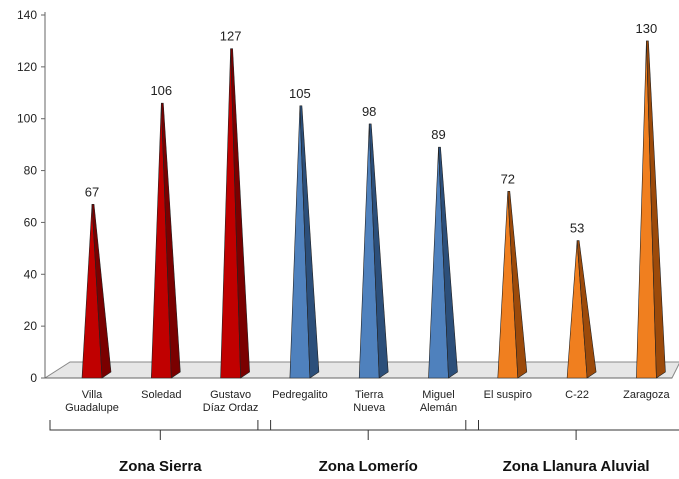 The width and height of the screenshot is (679, 479). Describe the element at coordinates (647, 28) in the screenshot. I see `value-label: 130` at that location.